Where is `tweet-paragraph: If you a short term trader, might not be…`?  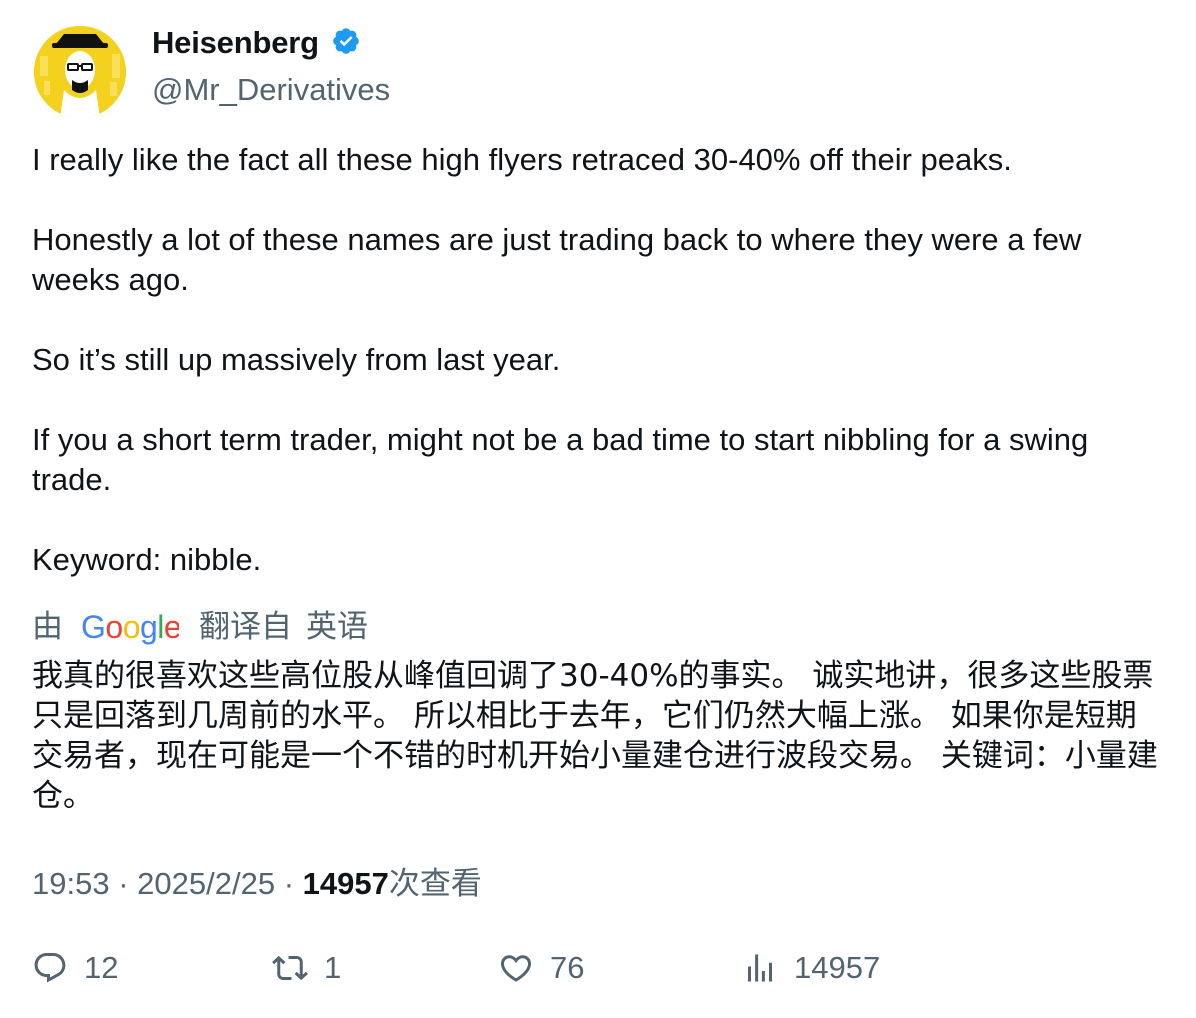
tweet-paragraph: If you a short term trader, might not be… is located at coordinates (560, 459).